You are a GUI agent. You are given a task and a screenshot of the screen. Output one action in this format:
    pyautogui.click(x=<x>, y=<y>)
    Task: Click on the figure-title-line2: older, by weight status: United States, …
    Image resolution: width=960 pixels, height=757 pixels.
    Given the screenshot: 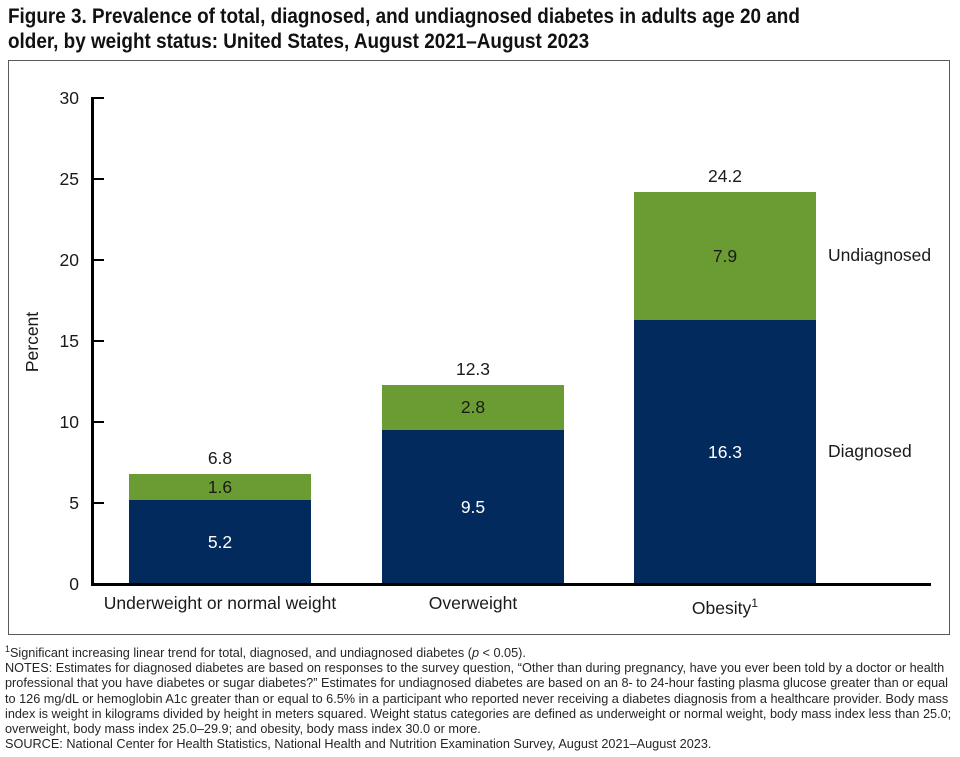 What is the action you would take?
    pyautogui.click(x=299, y=41)
    